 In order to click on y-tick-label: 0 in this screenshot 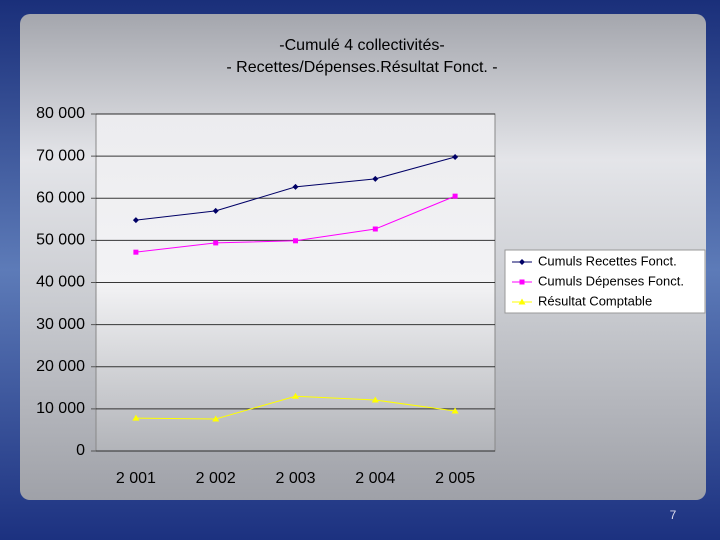, I will do `click(80, 450)`.